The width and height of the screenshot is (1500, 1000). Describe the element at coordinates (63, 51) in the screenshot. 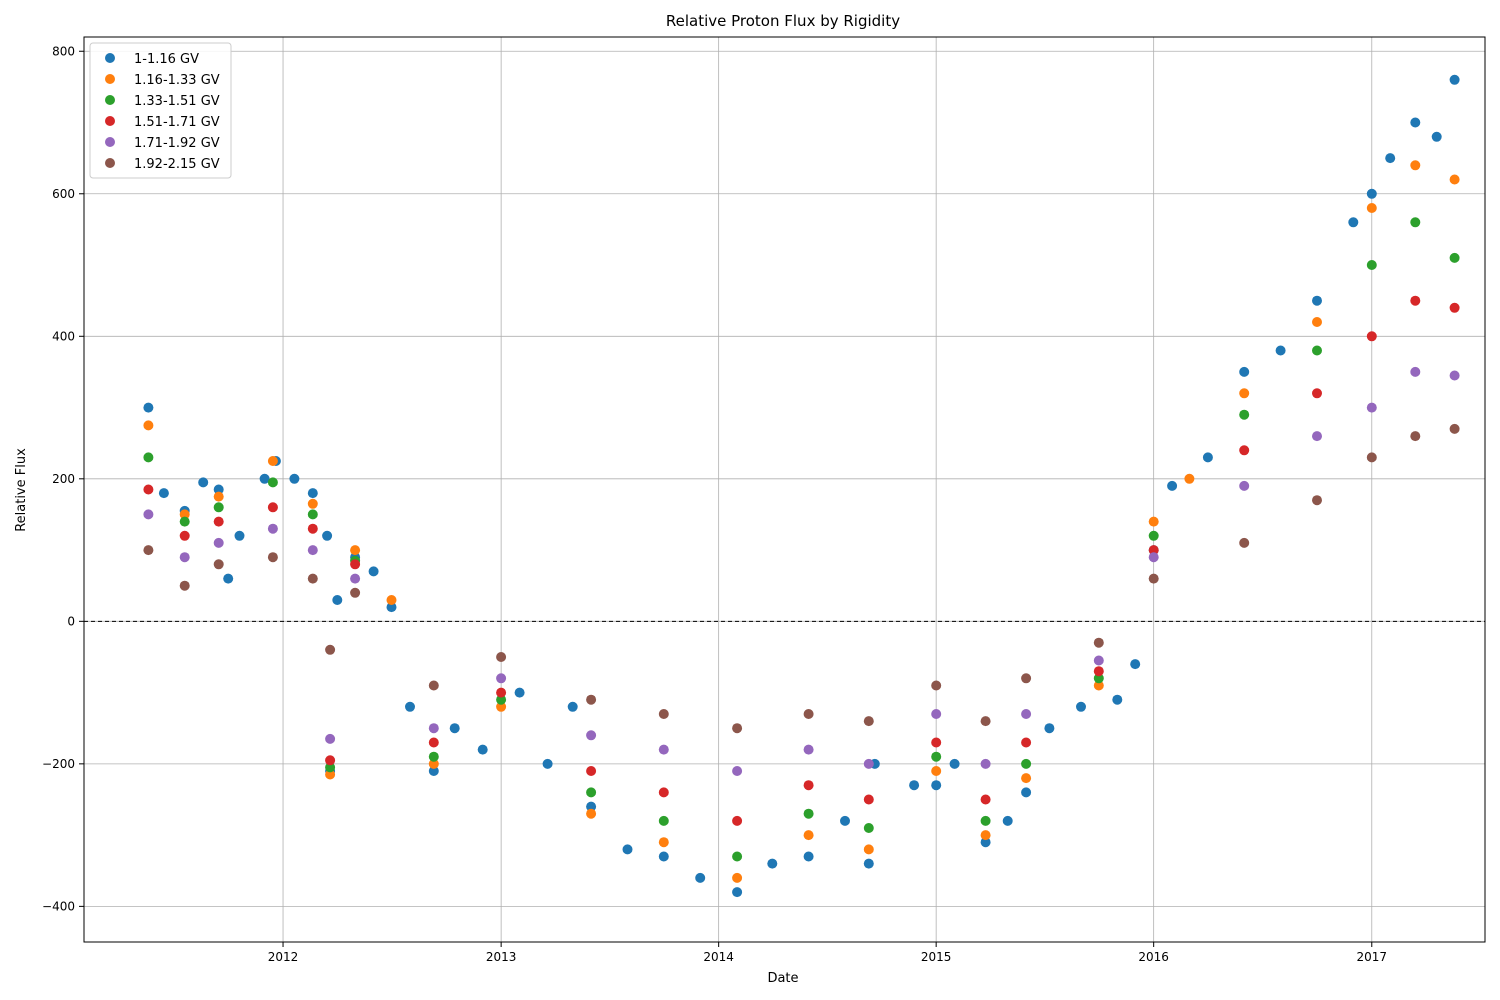

I see `y-tick-label: 800` at that location.